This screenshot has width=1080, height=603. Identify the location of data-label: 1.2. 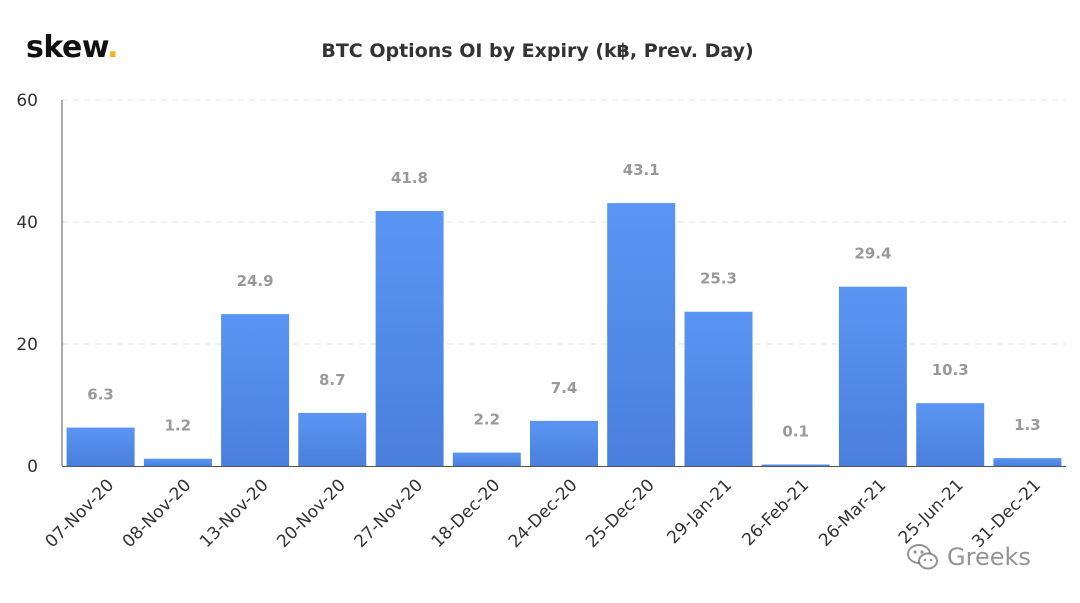
(178, 426).